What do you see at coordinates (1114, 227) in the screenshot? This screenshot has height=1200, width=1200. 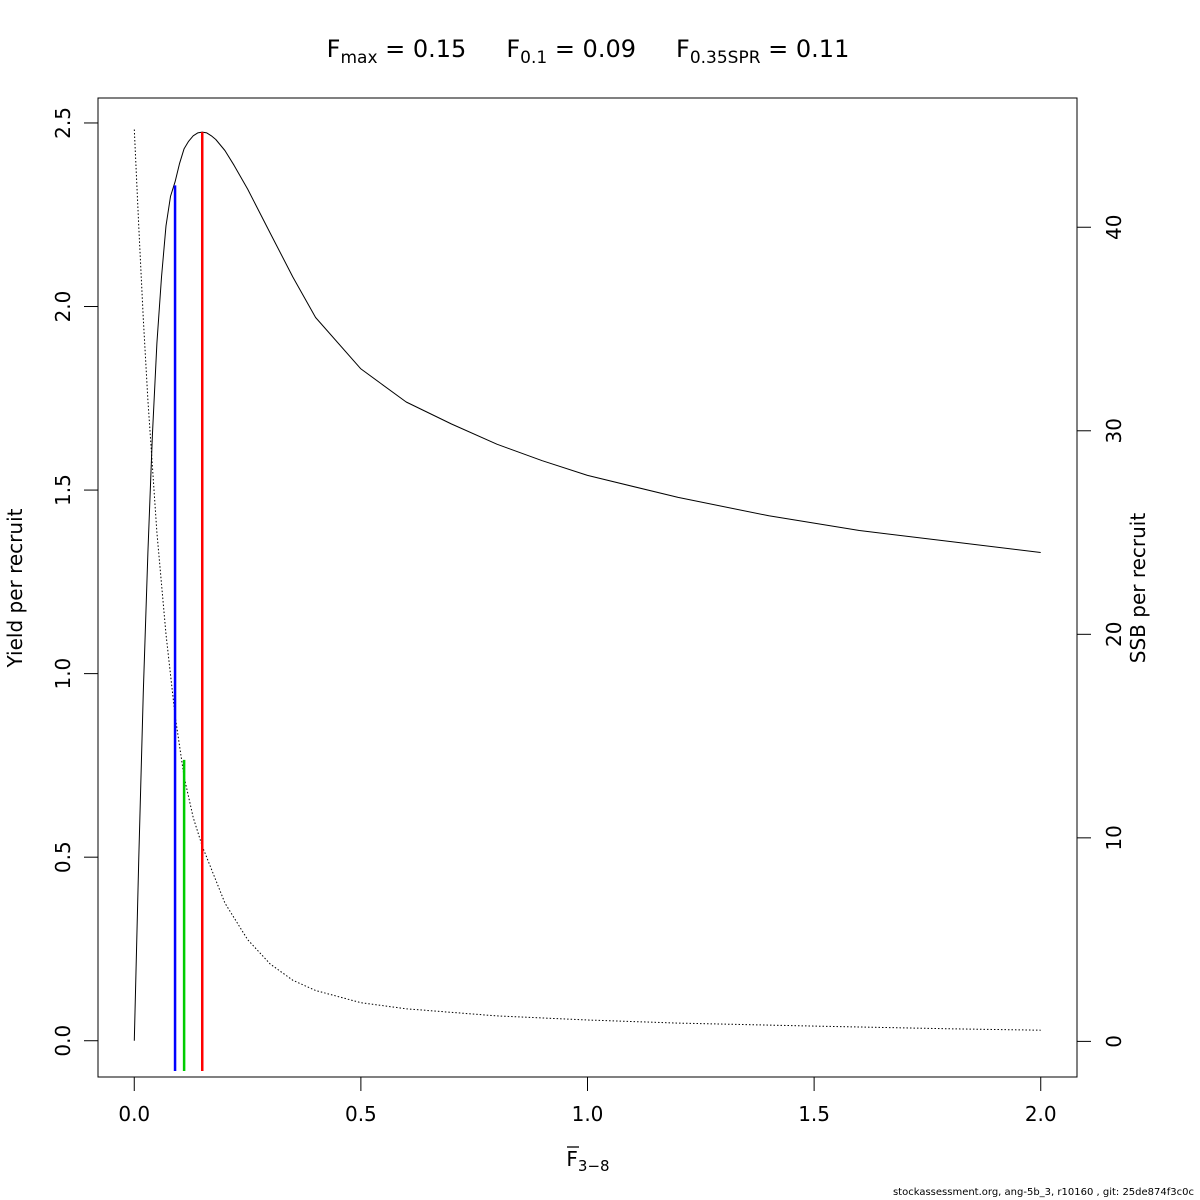 I see `y2-tick-label: 40` at bounding box center [1114, 227].